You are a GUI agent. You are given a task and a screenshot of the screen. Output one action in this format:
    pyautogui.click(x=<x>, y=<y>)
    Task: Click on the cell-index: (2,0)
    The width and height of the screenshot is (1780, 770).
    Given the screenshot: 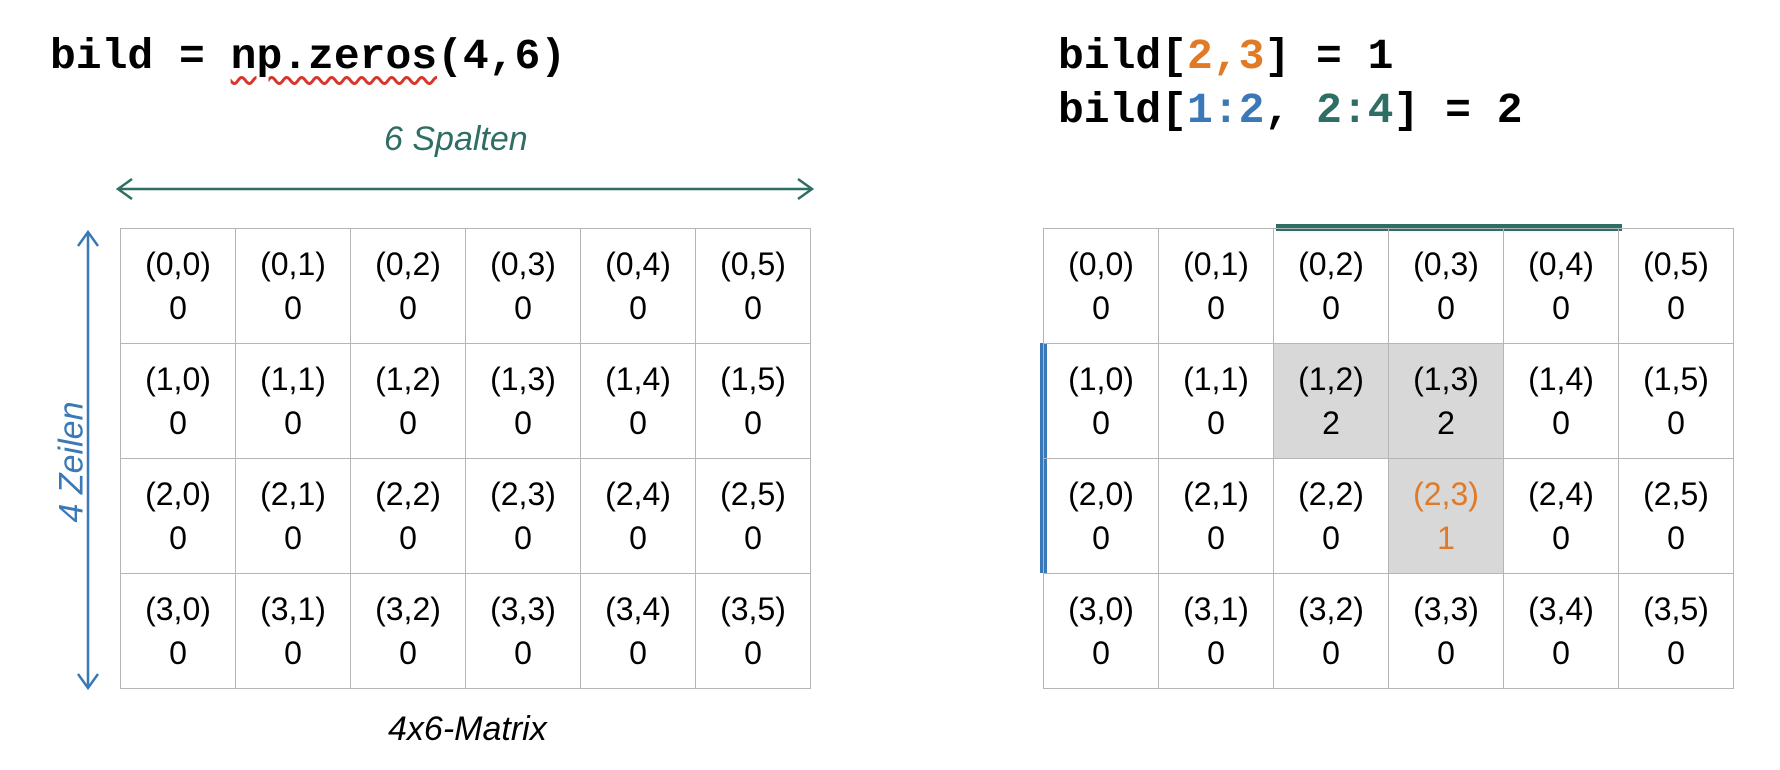 What is the action you would take?
    pyautogui.click(x=1101, y=494)
    